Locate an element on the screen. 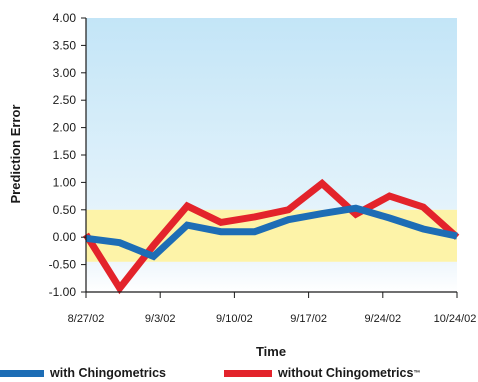  y-axis-title: Prediction Error is located at coordinates (15, 154).